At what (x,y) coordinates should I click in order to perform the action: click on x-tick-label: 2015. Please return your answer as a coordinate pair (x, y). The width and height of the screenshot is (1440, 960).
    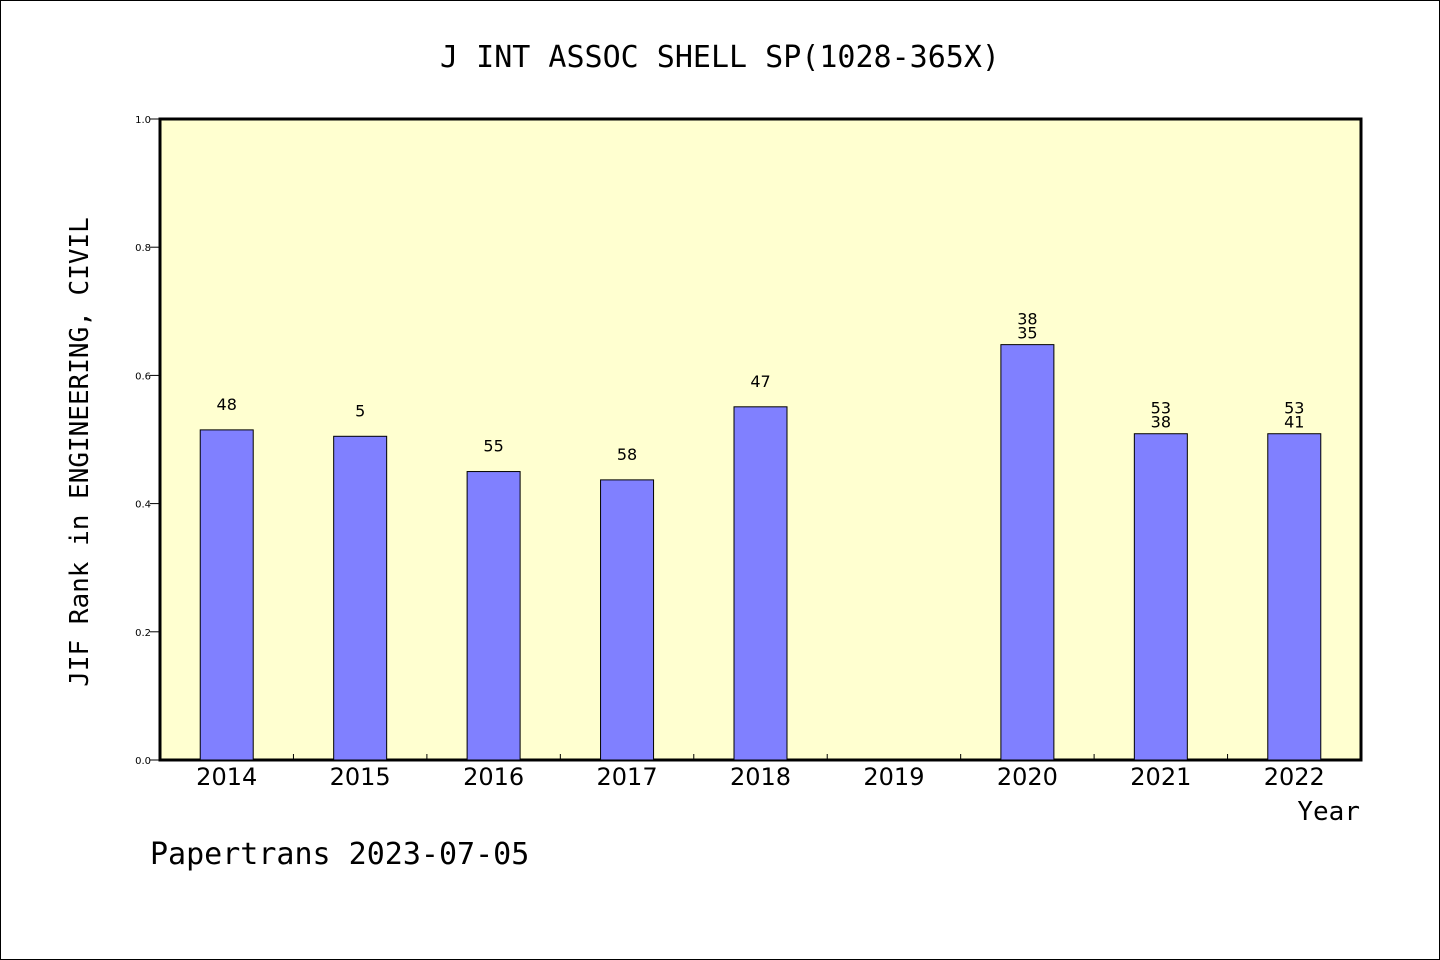
    Looking at the image, I should click on (360, 777).